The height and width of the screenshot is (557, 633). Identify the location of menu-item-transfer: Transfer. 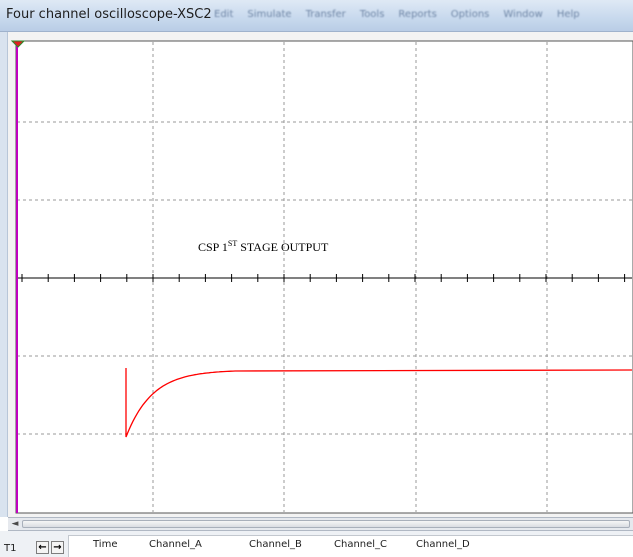
(325, 14).